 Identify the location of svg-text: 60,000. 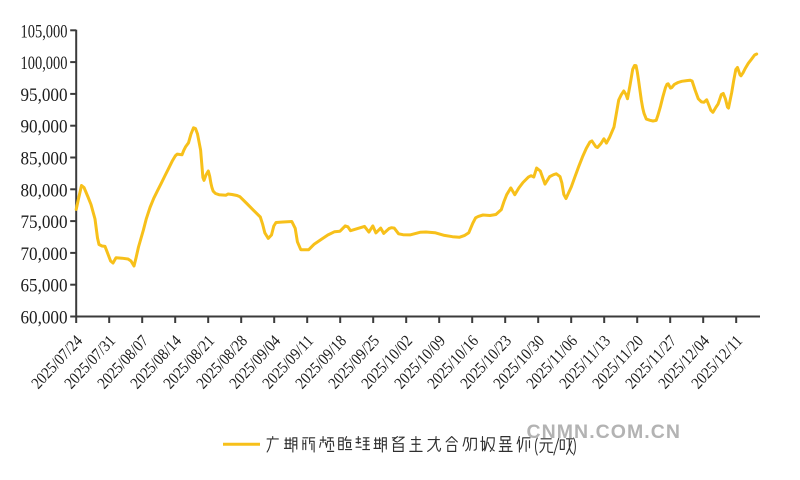
(44, 319).